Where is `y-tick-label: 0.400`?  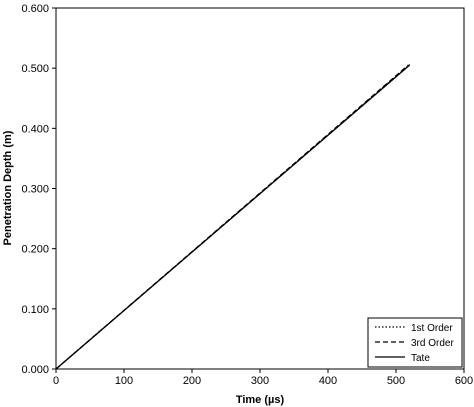 y-tick-label: 0.400 is located at coordinates (35, 129).